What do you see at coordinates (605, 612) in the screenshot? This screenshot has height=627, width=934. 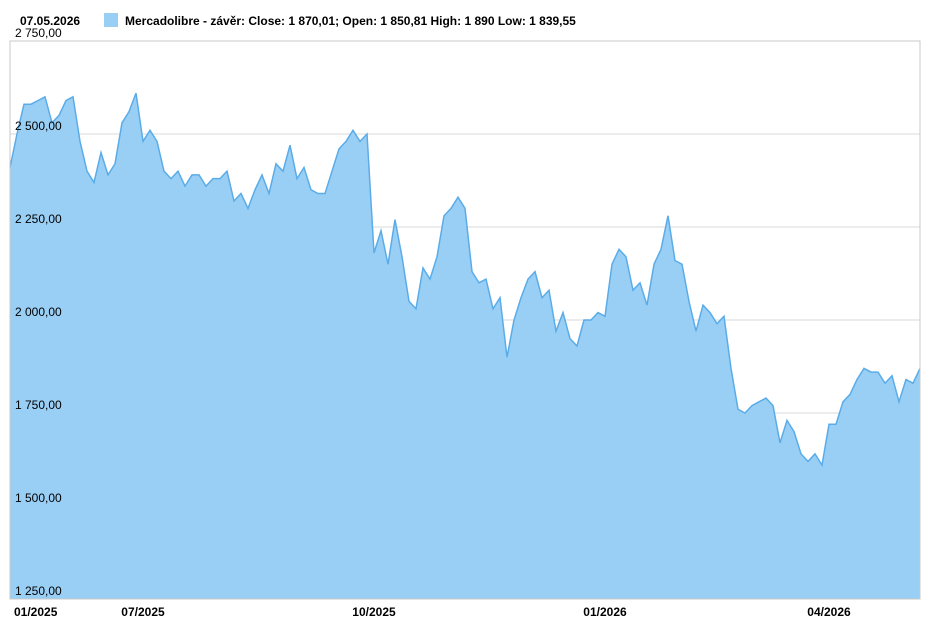 I see `x-tick-label: 01/2026` at bounding box center [605, 612].